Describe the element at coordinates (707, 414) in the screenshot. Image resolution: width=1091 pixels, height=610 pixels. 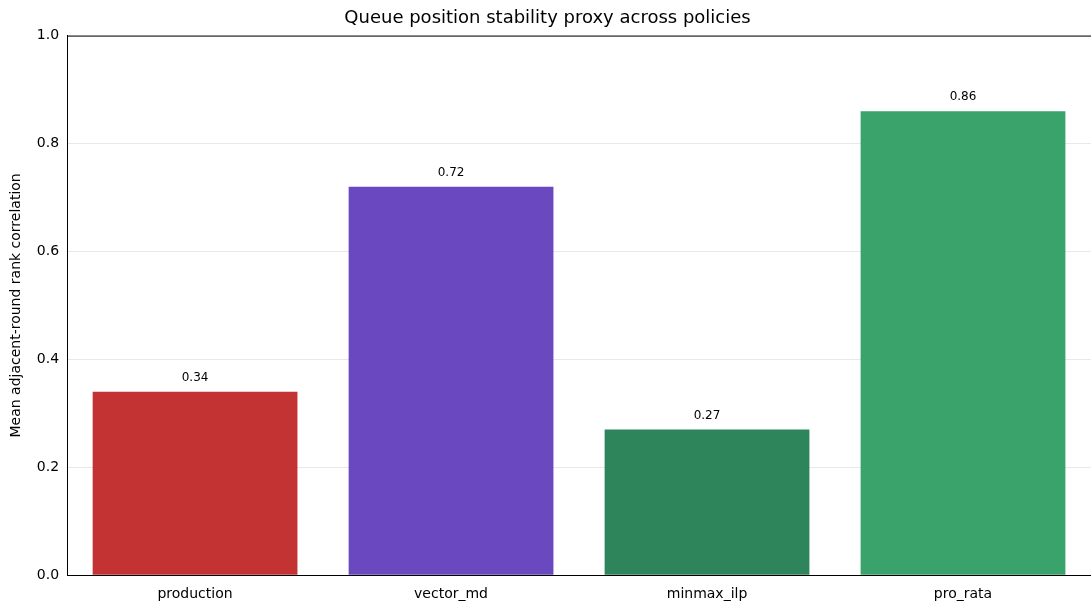
I see `data-label: 0.27` at that location.